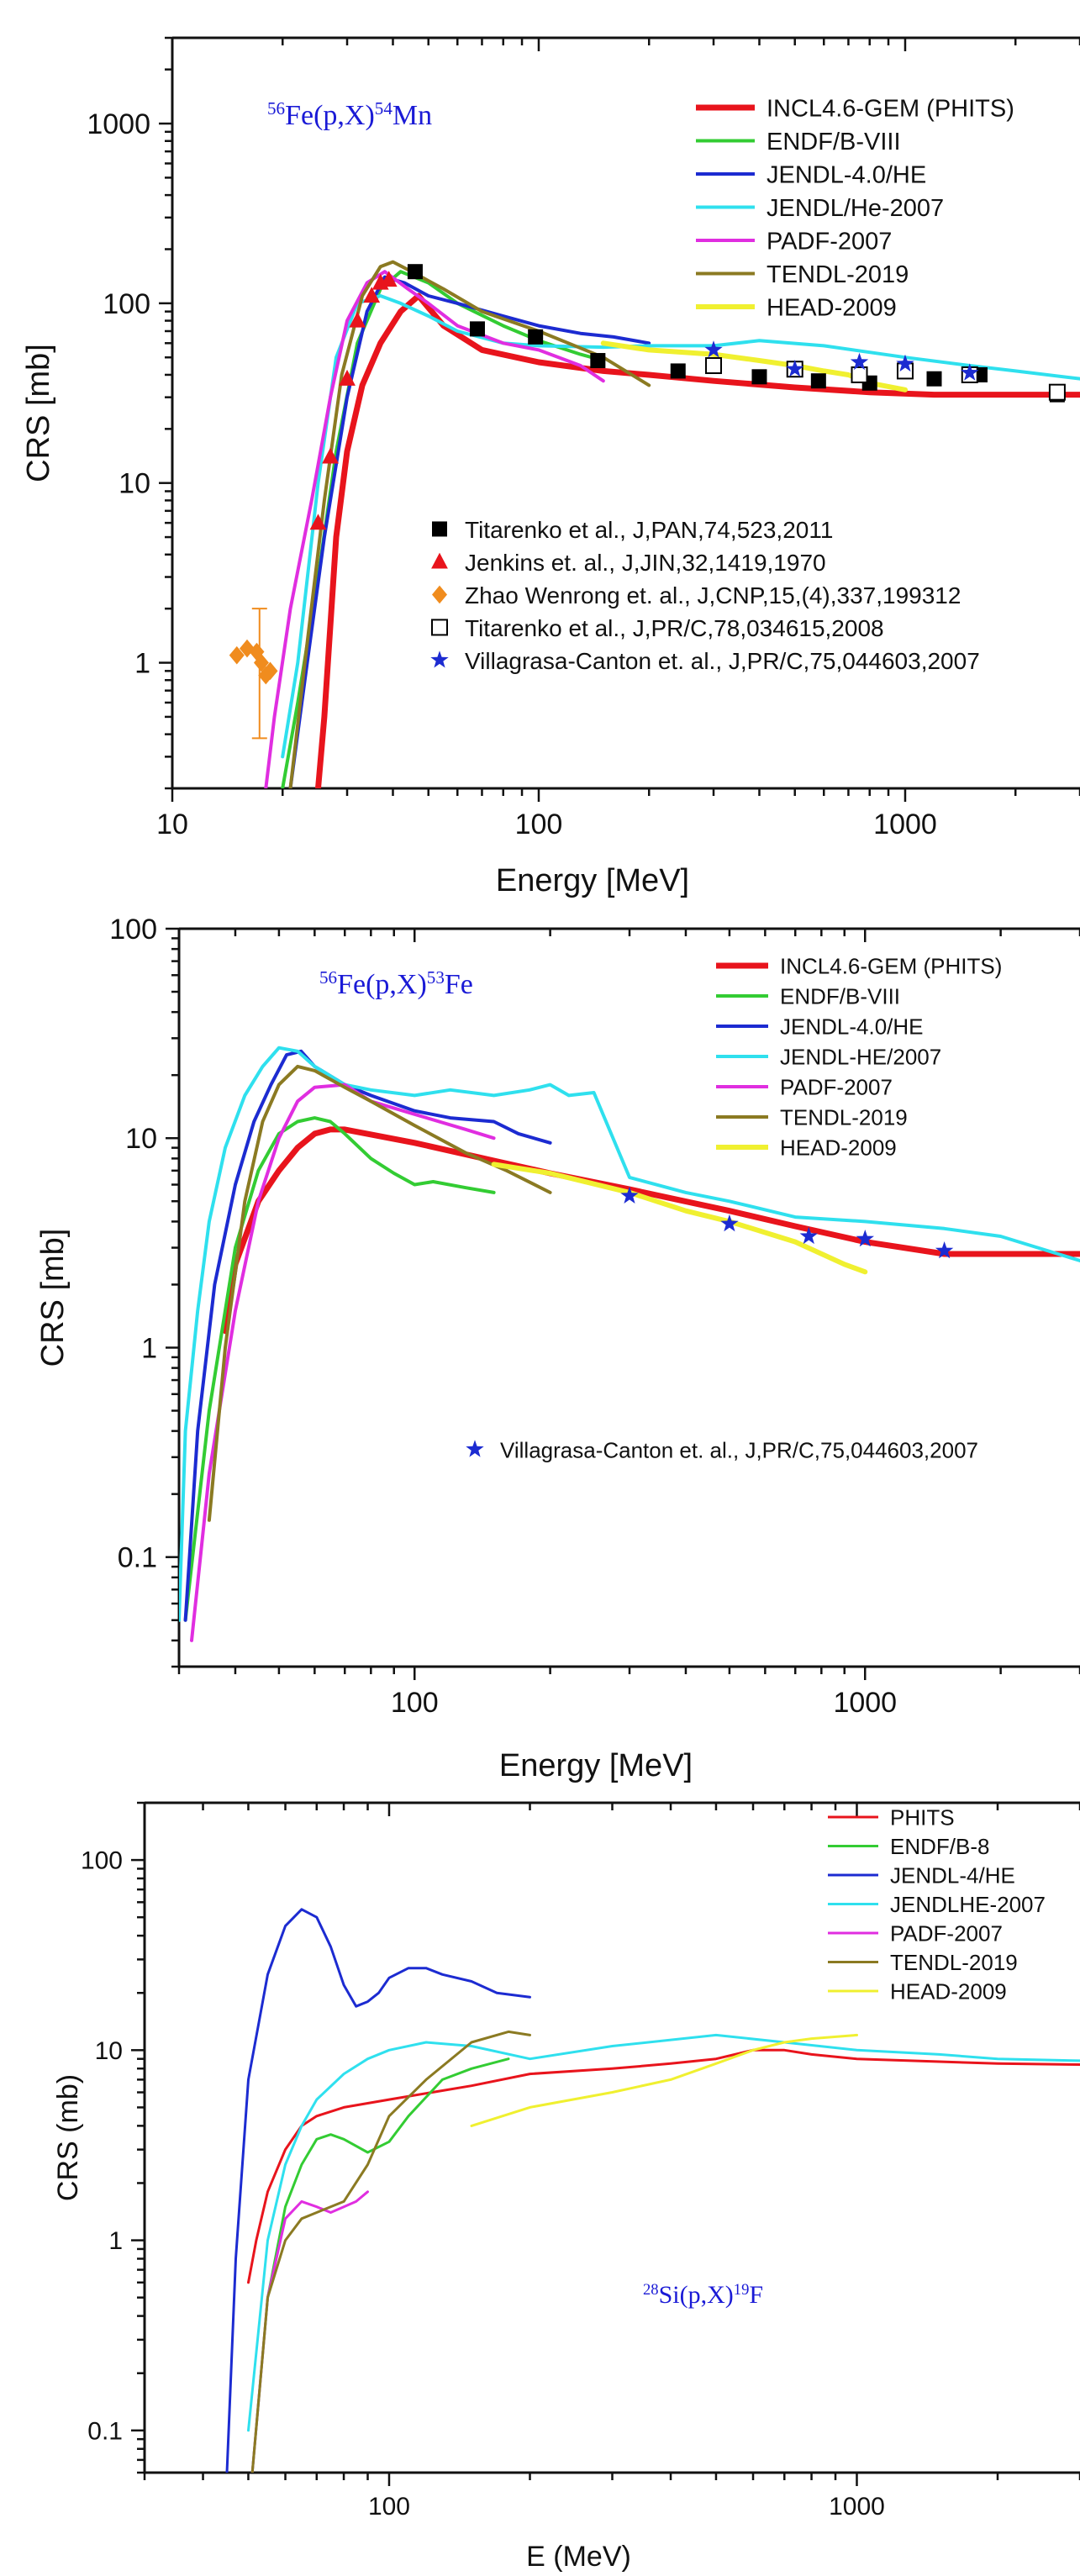  I want to click on legend-label: JENDL-HE/2007, so click(860, 1056).